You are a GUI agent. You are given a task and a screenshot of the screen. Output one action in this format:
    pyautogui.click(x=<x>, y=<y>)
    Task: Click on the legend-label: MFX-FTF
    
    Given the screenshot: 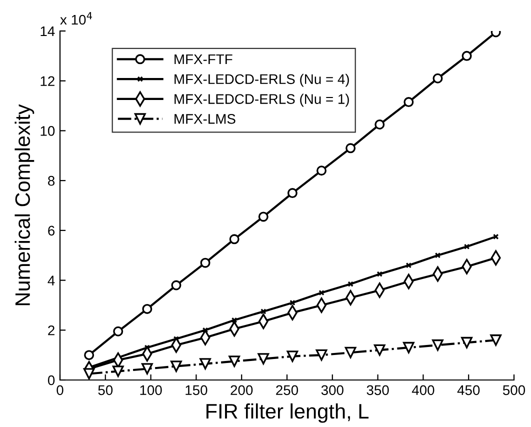 What is the action you would take?
    pyautogui.click(x=203, y=59)
    